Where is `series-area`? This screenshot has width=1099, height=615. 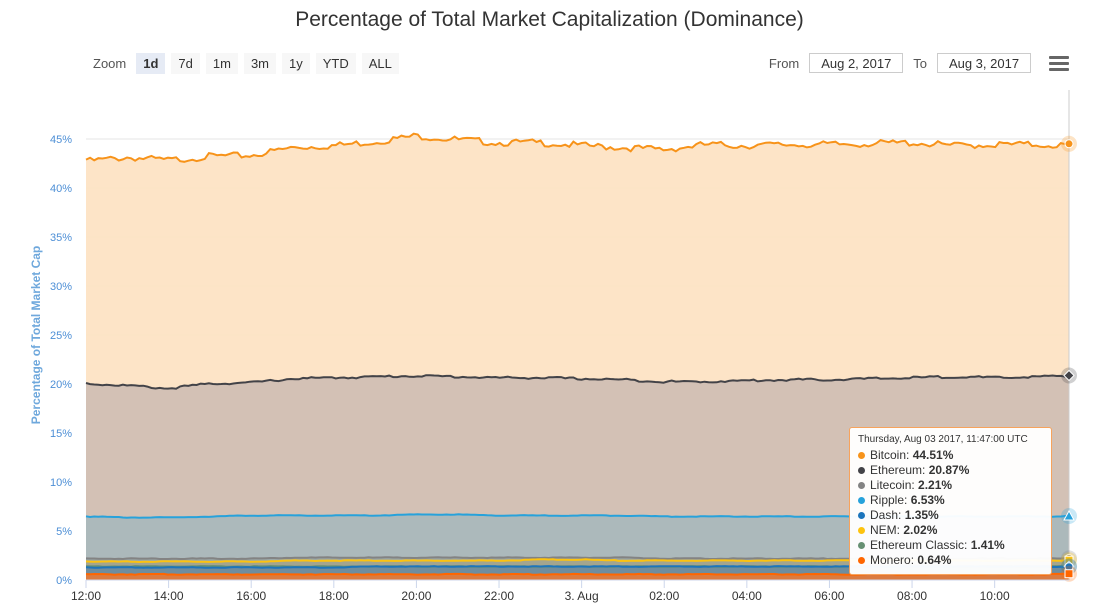
series-area is located at coordinates (577, 576).